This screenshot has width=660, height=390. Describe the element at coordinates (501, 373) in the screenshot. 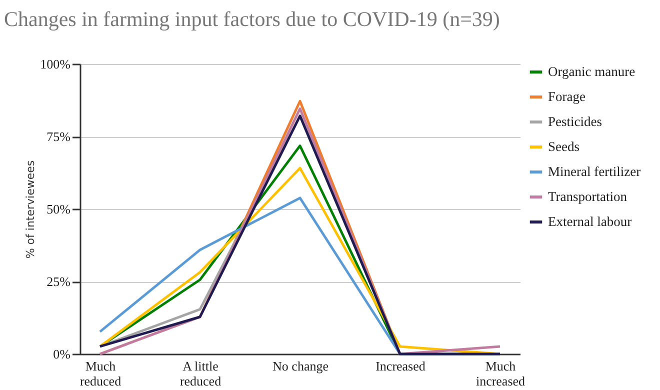

I see `x-tick-label: Much increased` at that location.